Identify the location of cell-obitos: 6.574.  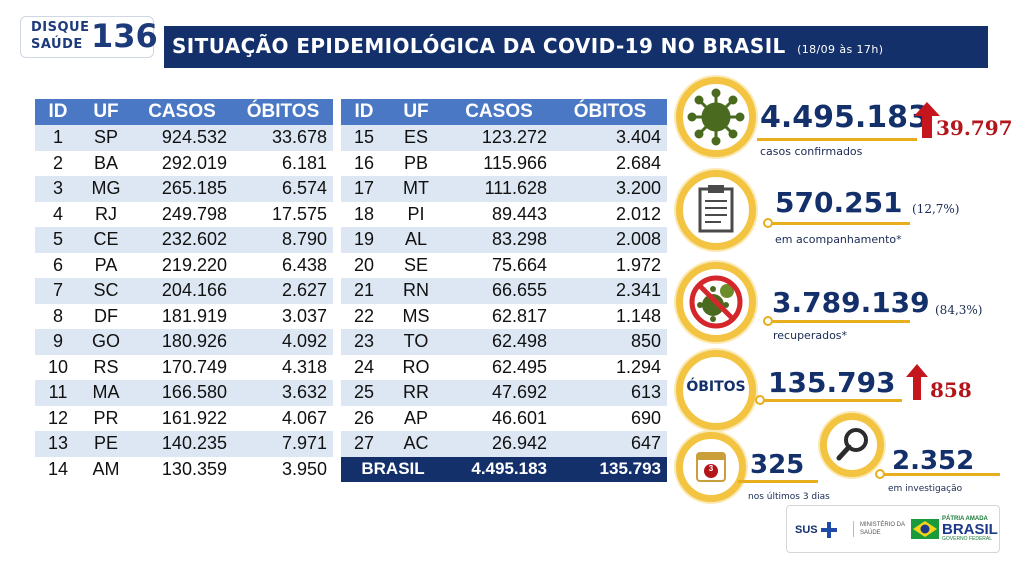
(283, 189).